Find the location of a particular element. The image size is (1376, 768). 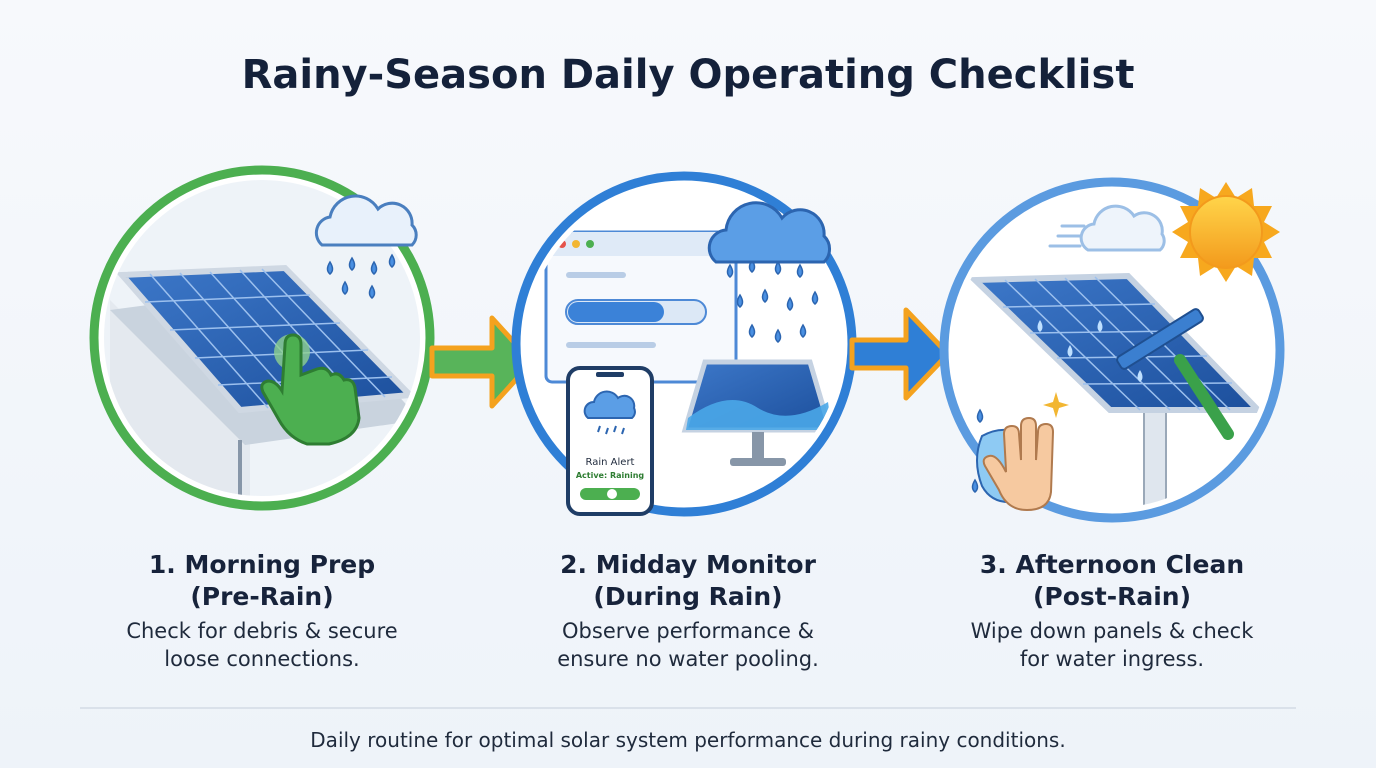

phone: Rain Alert Active: Raining is located at coordinates (610, 441).